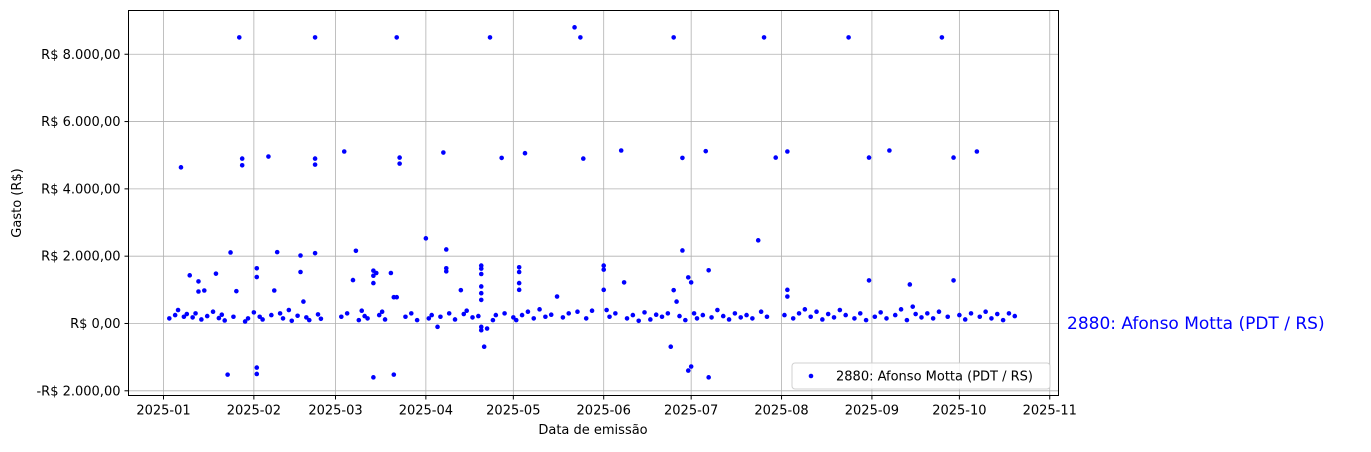 The width and height of the screenshot is (1371, 452). I want to click on x-tick-label: 2025-01, so click(163, 411).